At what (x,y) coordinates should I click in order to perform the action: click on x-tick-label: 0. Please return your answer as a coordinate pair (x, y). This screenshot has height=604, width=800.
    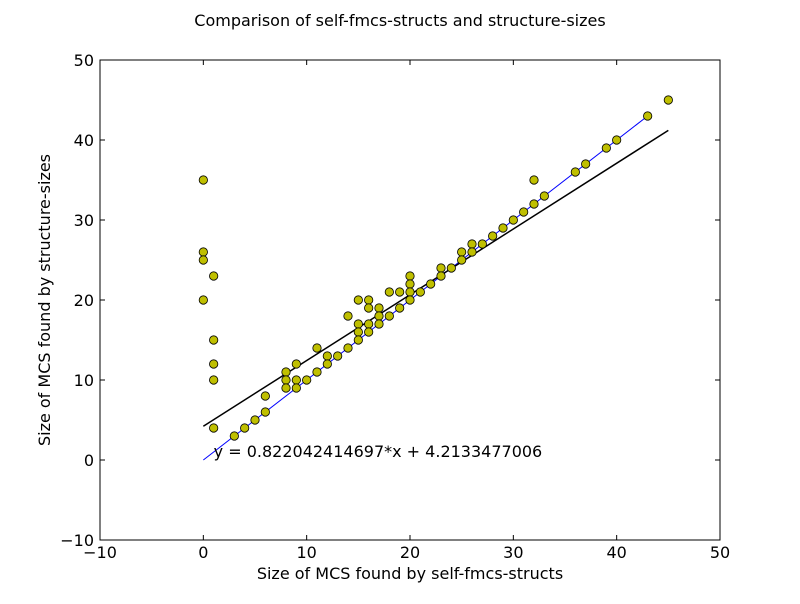
    Looking at the image, I should click on (203, 552).